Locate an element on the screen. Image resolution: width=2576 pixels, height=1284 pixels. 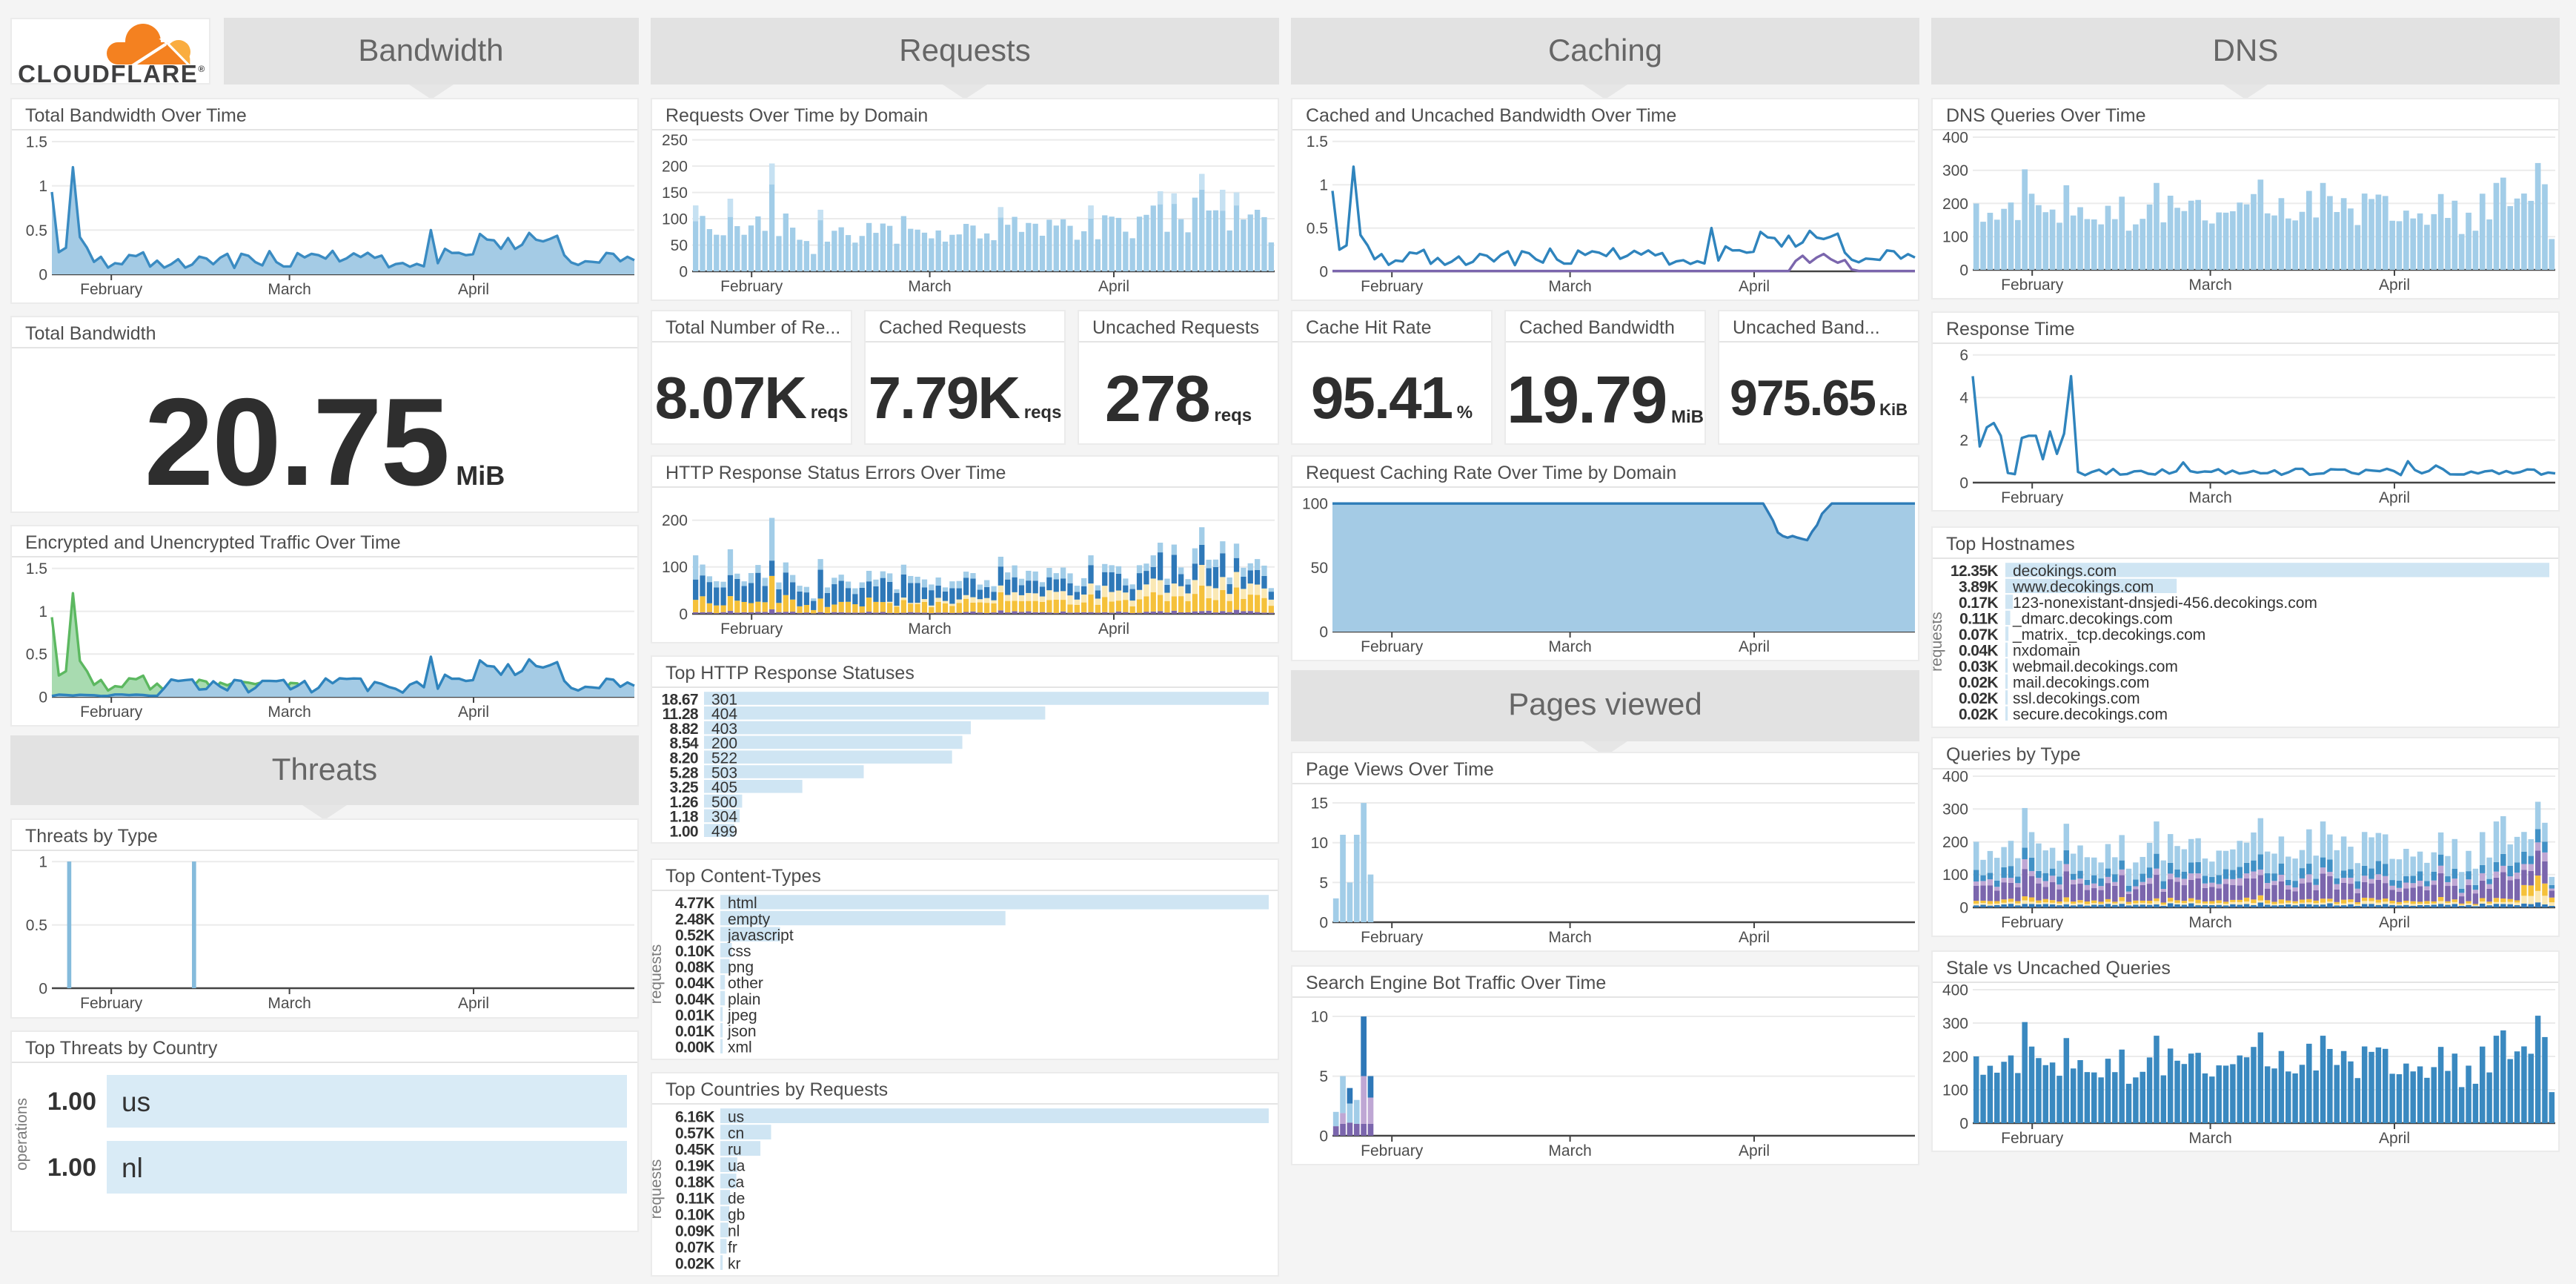
svg-text: 0.09K is located at coordinates (694, 1231).